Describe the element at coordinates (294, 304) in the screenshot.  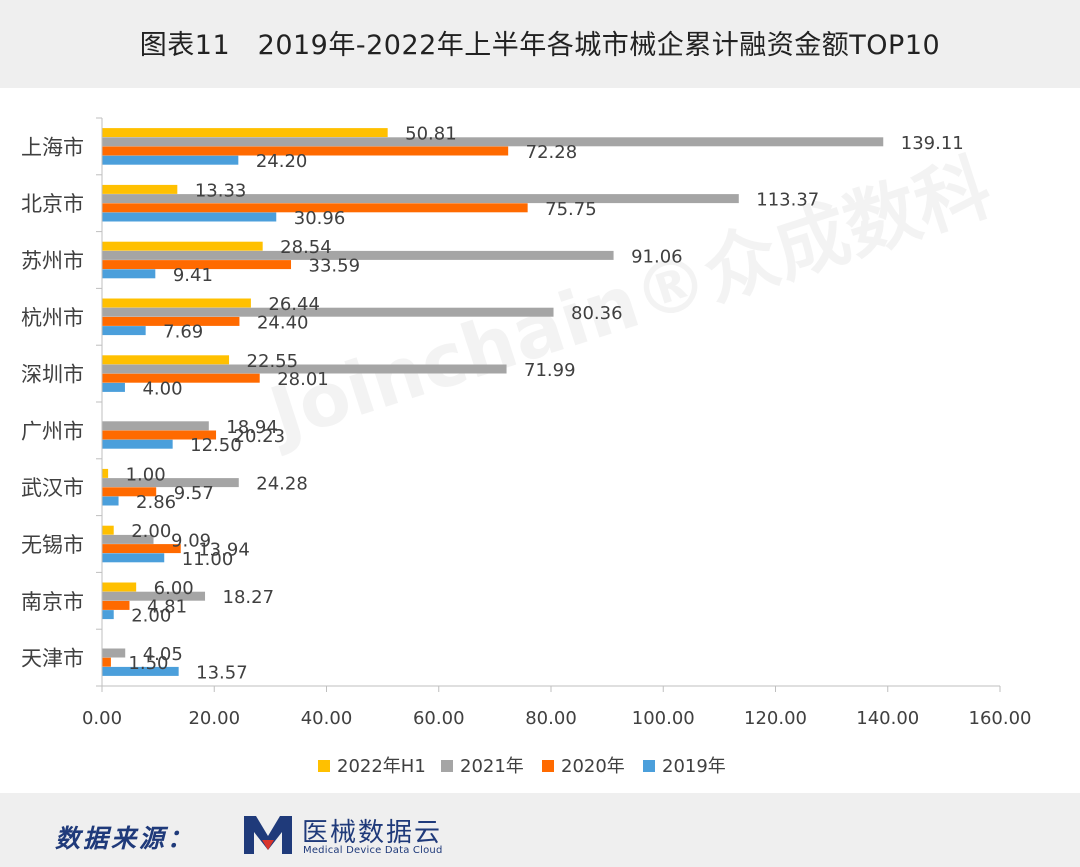
I see `data-label: 26.44` at that location.